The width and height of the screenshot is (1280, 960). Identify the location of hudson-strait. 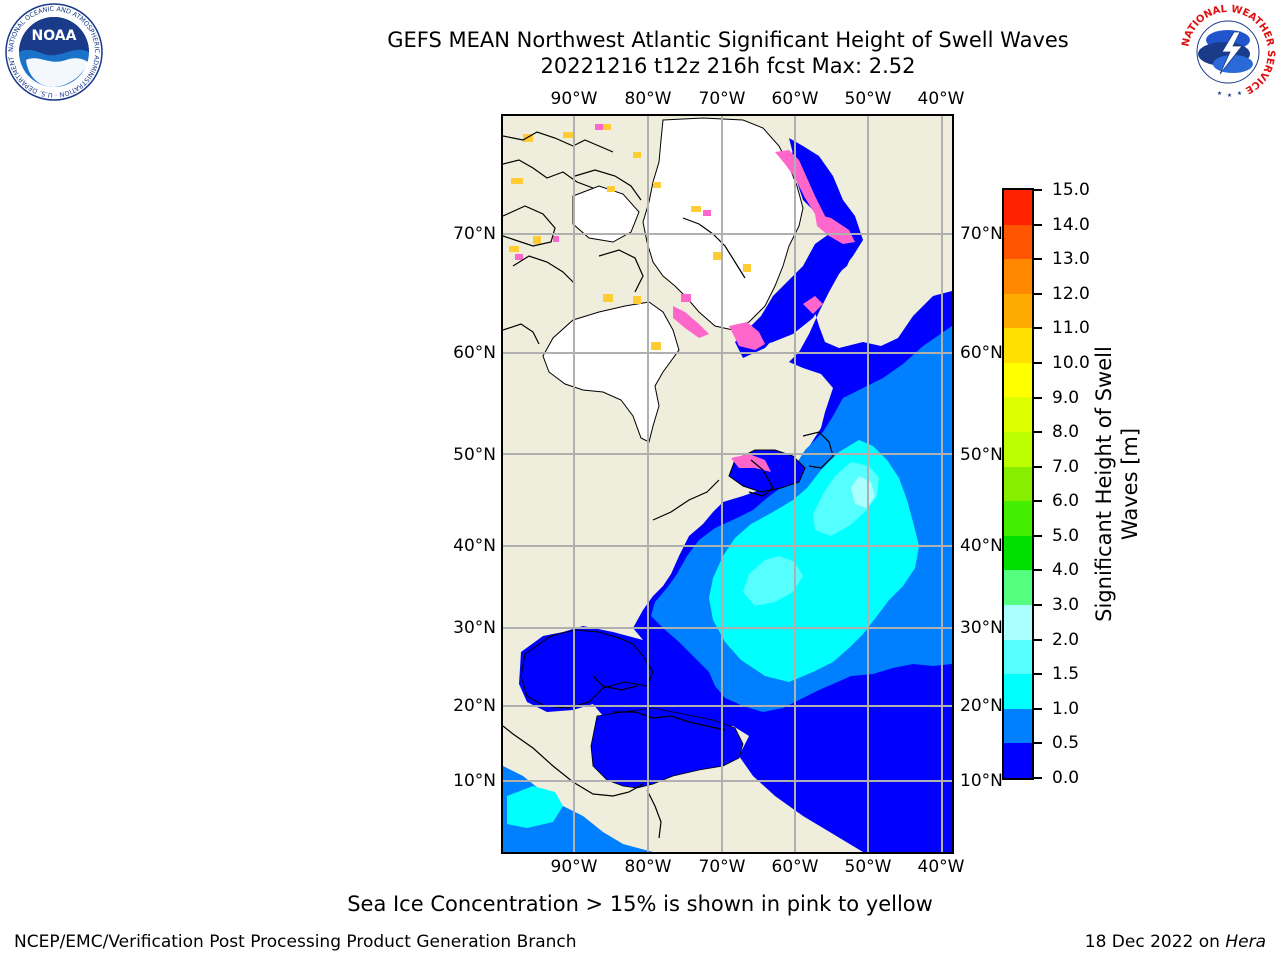
(783, 320).